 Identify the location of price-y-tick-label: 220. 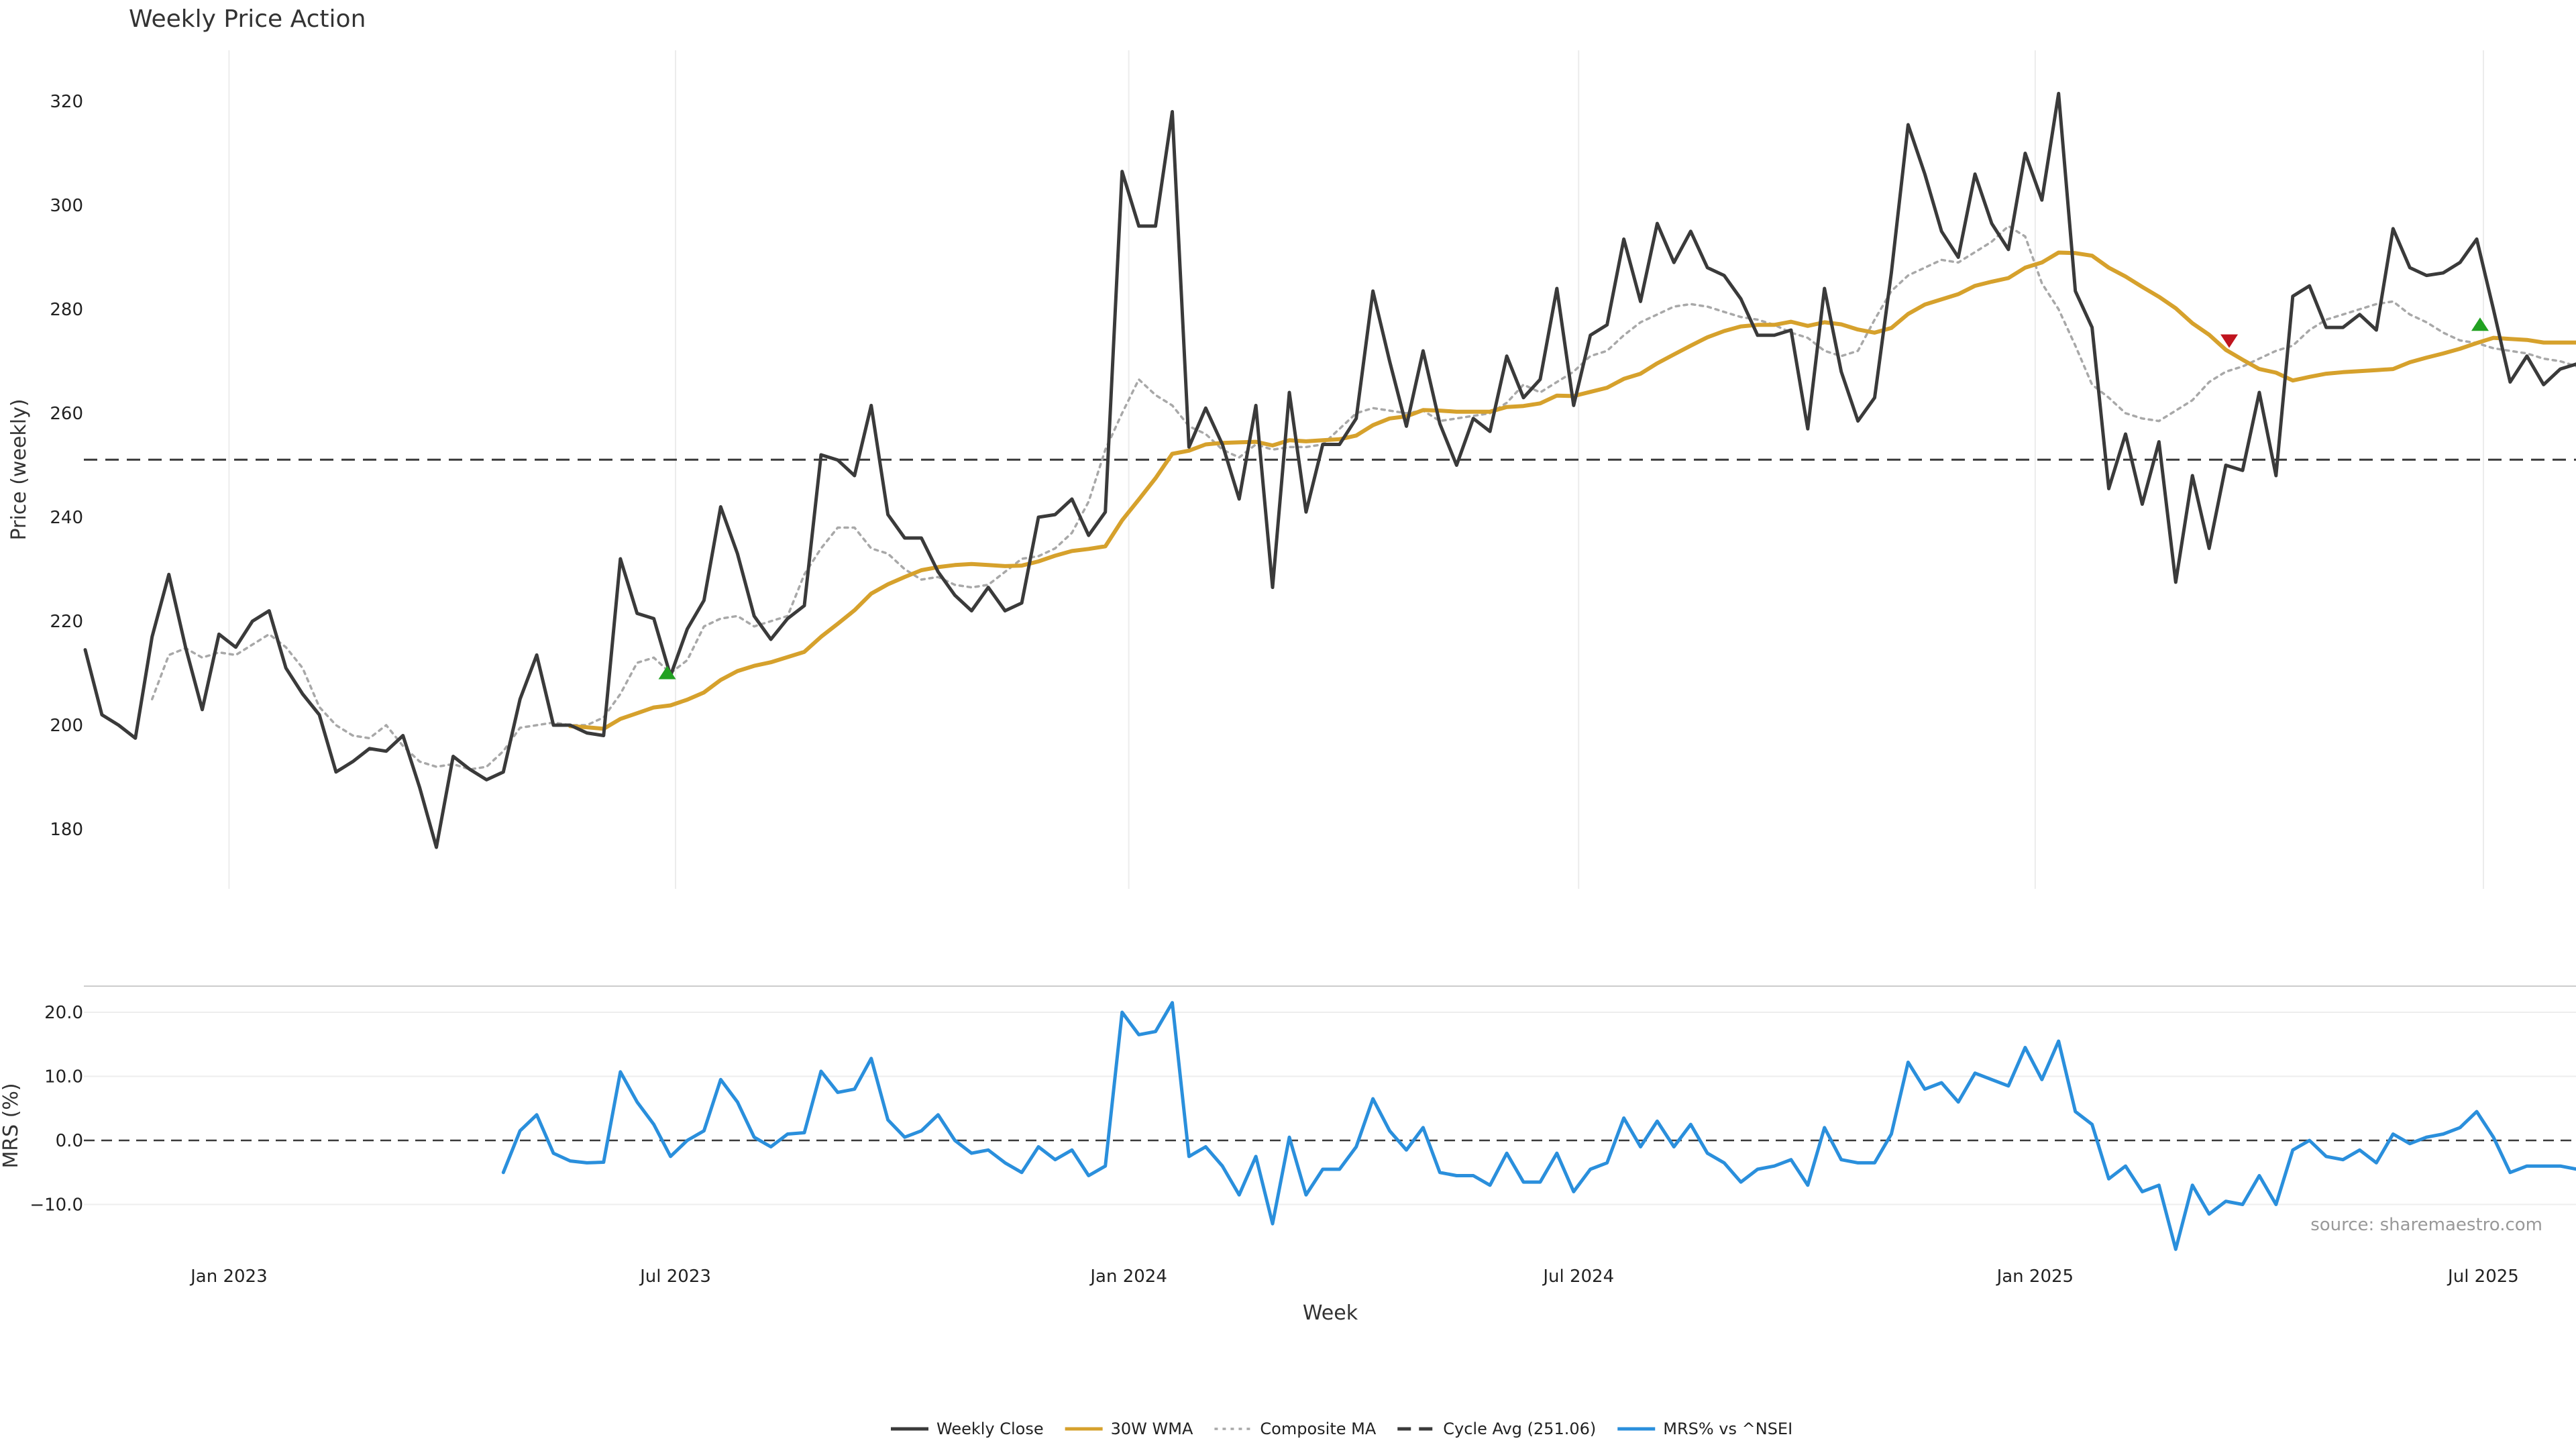
(66, 622).